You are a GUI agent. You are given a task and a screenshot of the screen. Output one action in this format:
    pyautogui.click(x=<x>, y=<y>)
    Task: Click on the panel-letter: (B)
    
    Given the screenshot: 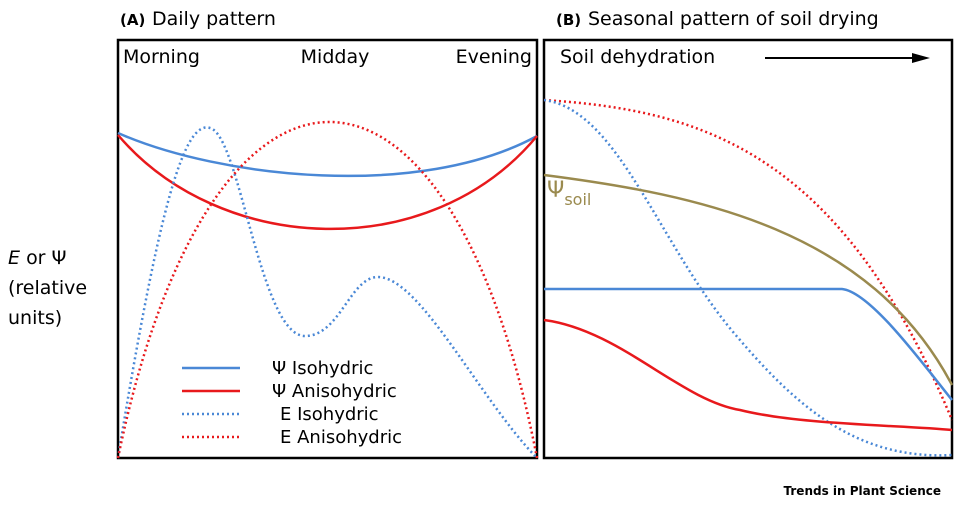 What is the action you would take?
    pyautogui.click(x=568, y=20)
    